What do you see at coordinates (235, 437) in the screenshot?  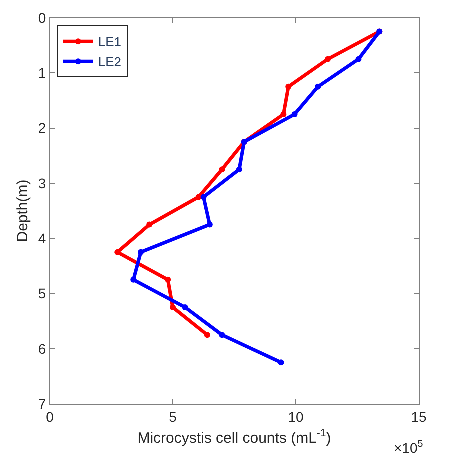 I see `x-axis-title: Microcystis cell counts (mL$^{-1}$)` at bounding box center [235, 437].